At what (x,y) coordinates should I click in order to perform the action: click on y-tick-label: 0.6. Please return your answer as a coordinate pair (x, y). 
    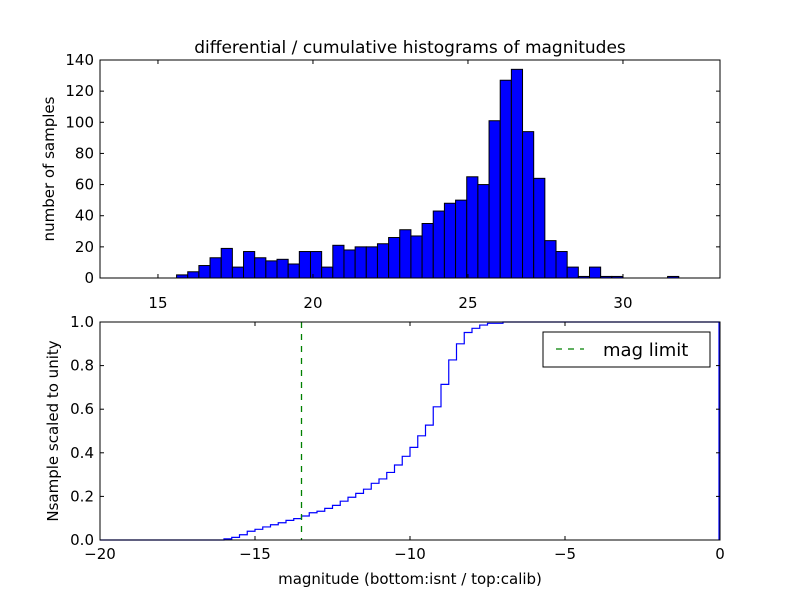
    Looking at the image, I should click on (82, 409).